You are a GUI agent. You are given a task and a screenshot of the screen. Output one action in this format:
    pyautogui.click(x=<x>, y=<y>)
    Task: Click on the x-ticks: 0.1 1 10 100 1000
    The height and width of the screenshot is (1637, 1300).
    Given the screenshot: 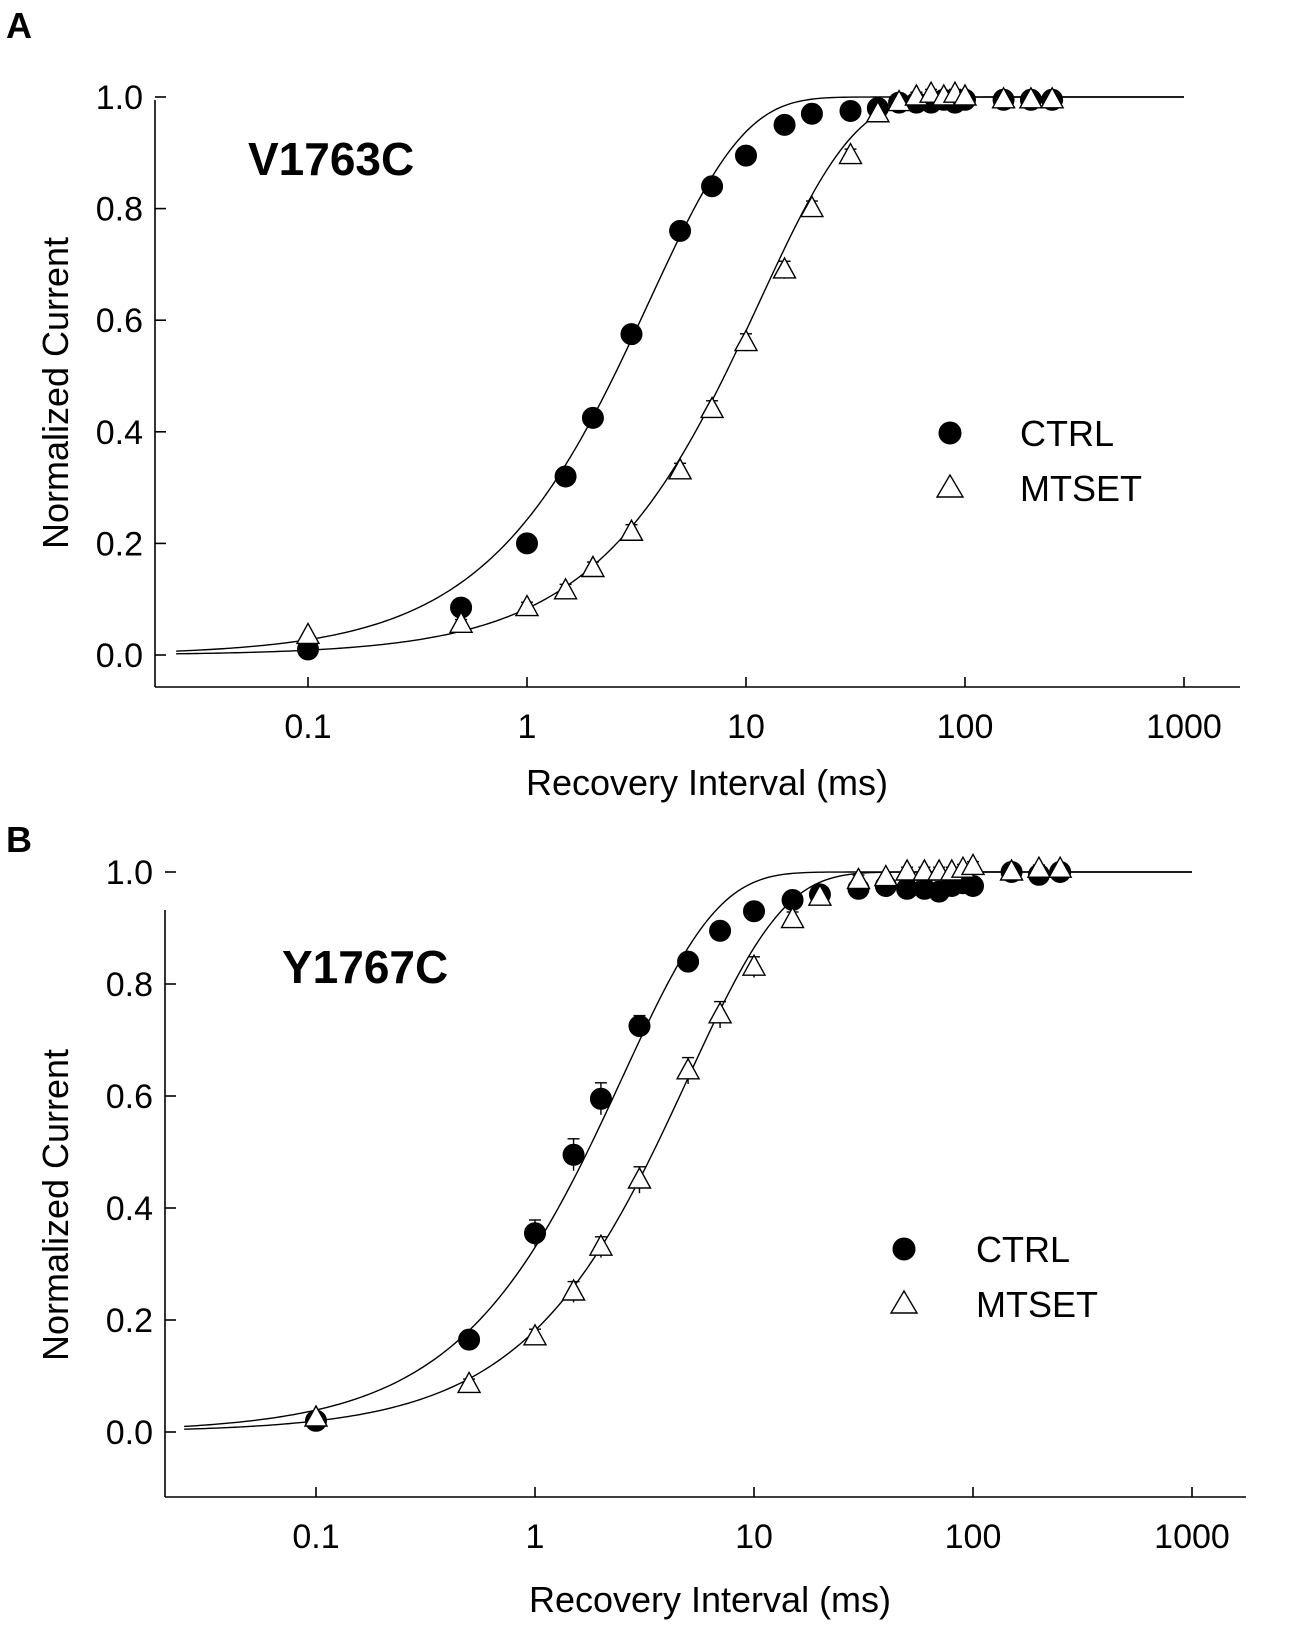 What is the action you would take?
    pyautogui.click(x=761, y=1521)
    